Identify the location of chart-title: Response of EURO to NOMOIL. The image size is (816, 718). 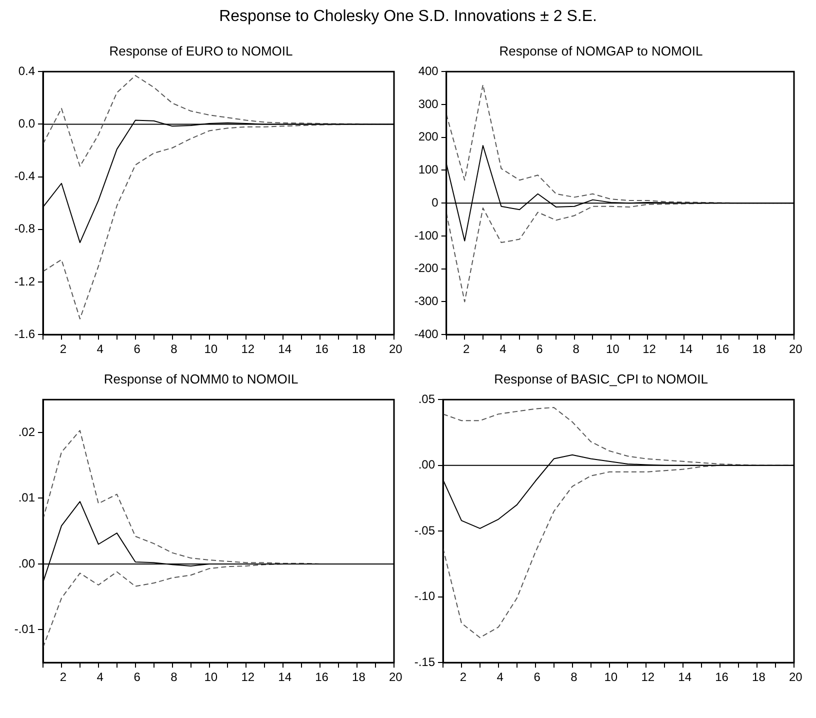
(201, 50).